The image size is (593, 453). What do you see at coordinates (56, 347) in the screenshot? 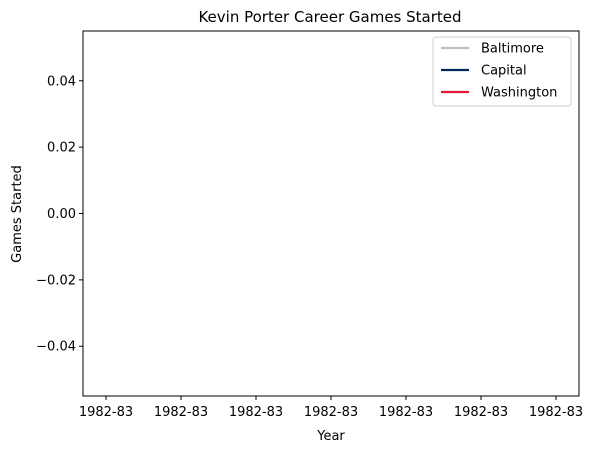
I see `y-tick-label: −0.04` at bounding box center [56, 347].